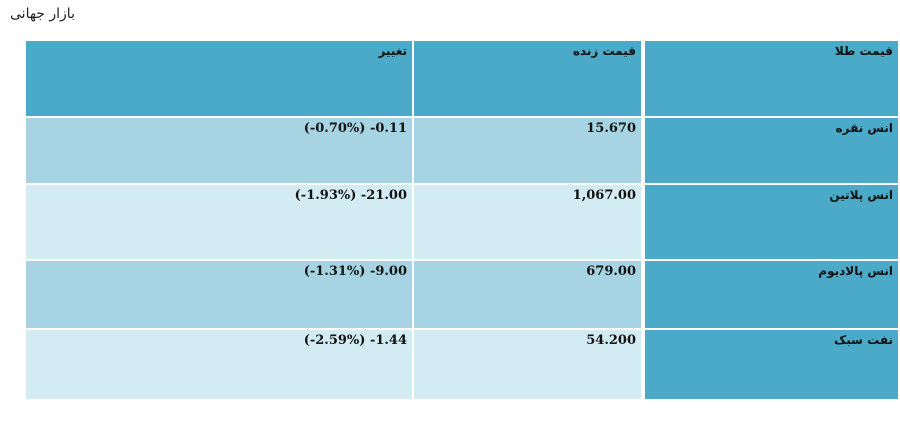 Image resolution: width=900 pixels, height=422 pixels. What do you see at coordinates (350, 195) in the screenshot?
I see `row-change-value: (-1.93%) -21.00` at bounding box center [350, 195].